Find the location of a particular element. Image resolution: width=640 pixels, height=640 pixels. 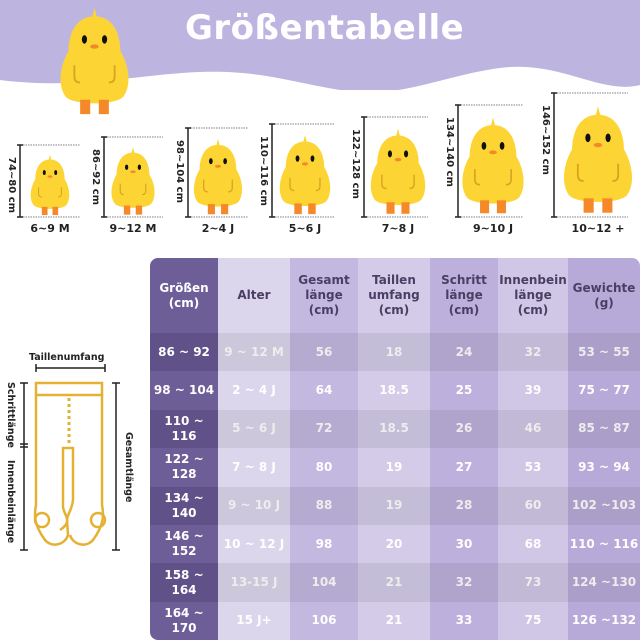

table-cell: 24 is located at coordinates (464, 352).